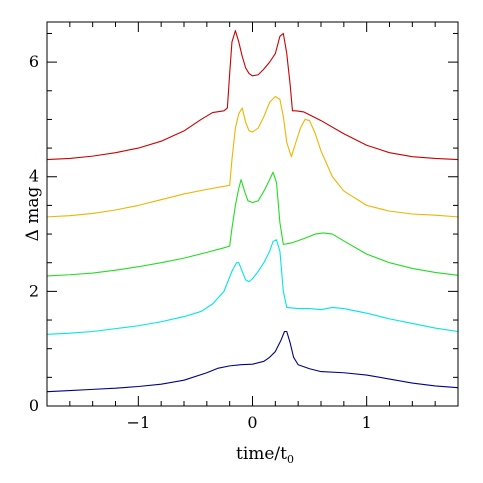 The width and height of the screenshot is (483, 483). Describe the element at coordinates (290, 459) in the screenshot. I see `x-axis-label-sub: 0` at that location.